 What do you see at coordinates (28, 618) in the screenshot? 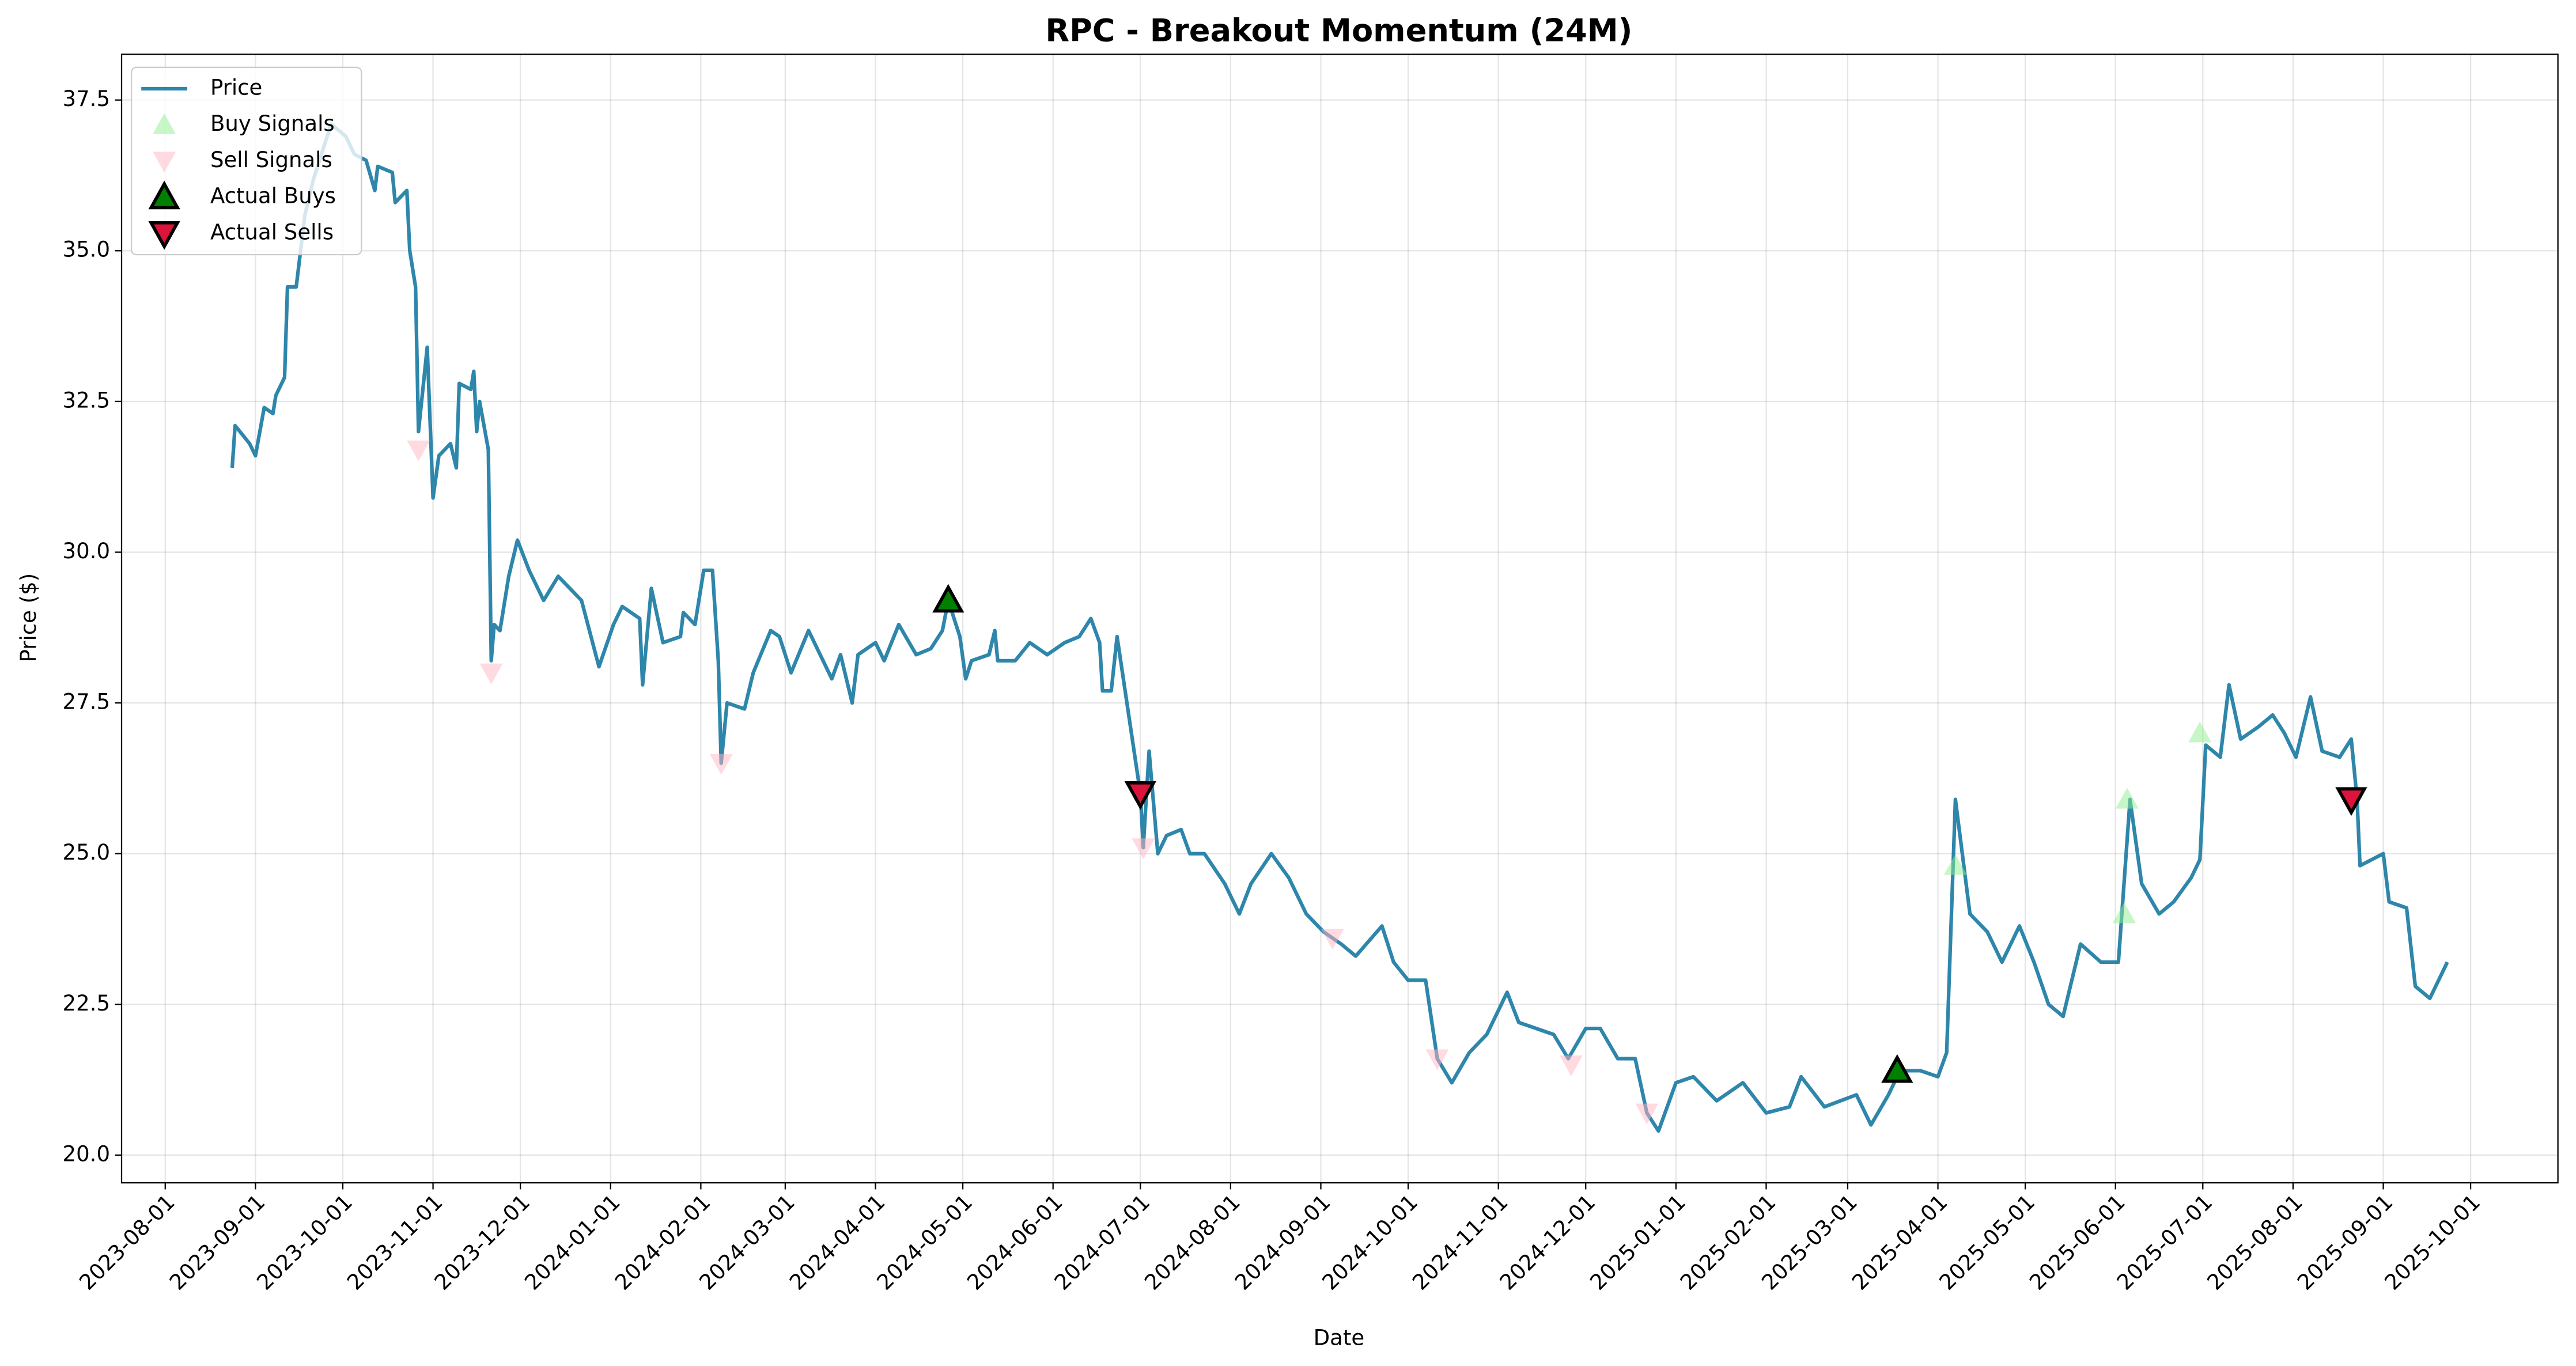
I see `y-axis-label: Price ($)` at bounding box center [28, 618].